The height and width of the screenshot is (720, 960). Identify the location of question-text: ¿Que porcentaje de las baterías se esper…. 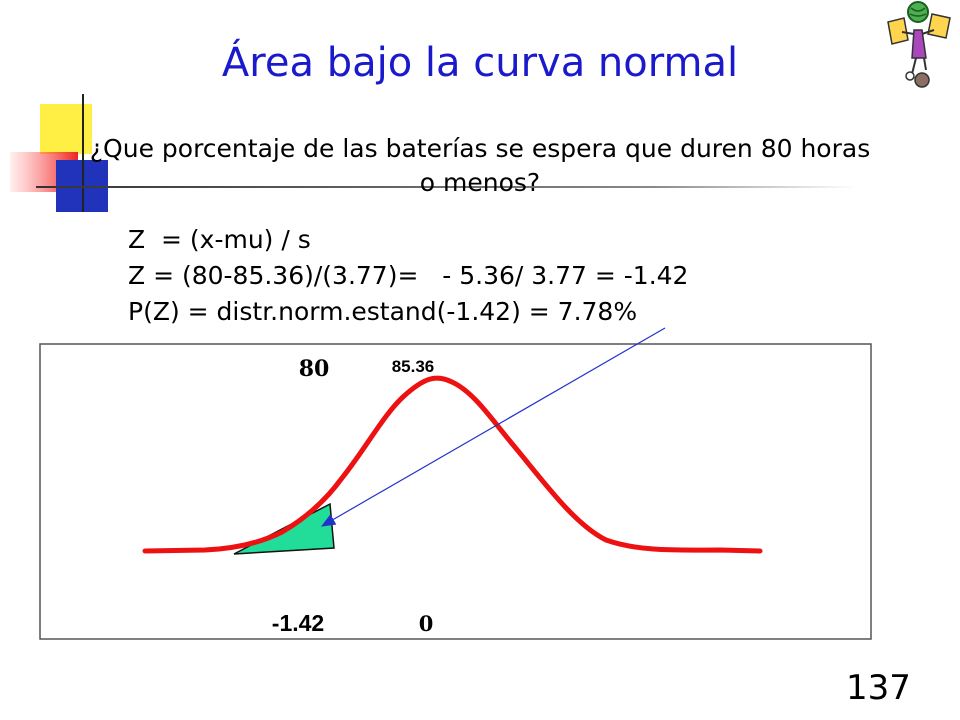
(480, 166).